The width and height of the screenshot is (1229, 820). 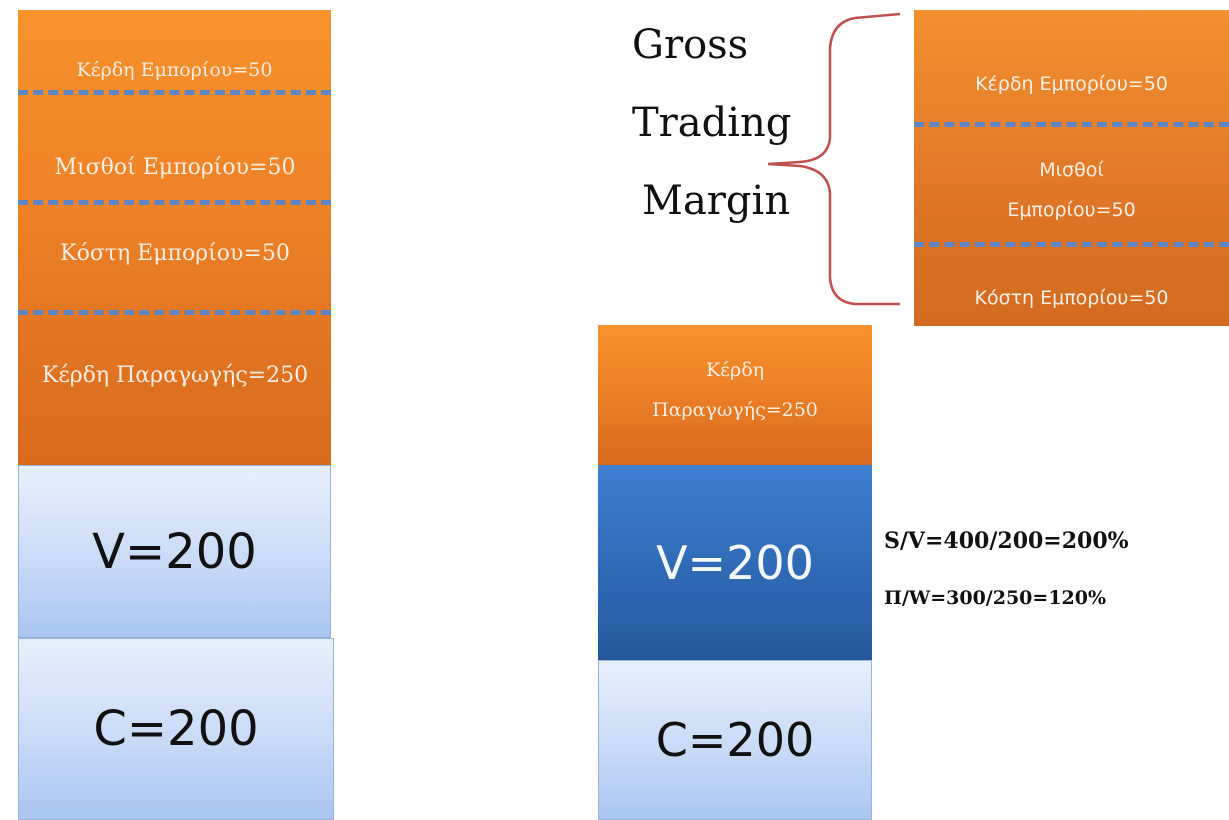 I want to click on left-merchant-wages: Μισθοί Εμπορίου=50, so click(x=175, y=167).